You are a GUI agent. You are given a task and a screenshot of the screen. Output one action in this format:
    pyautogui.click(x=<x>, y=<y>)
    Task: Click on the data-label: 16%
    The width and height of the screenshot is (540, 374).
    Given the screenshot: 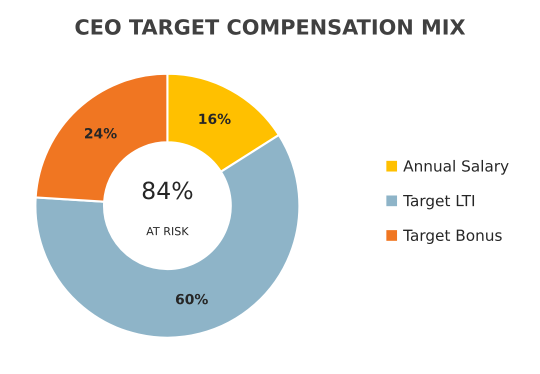 What is the action you would take?
    pyautogui.click(x=215, y=119)
    